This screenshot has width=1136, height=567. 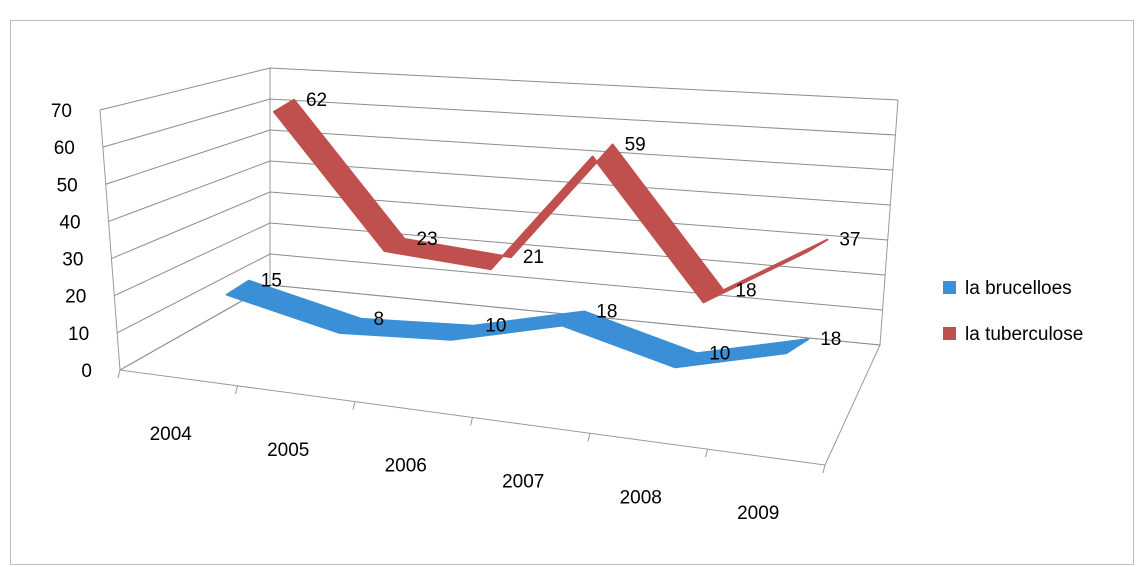 What do you see at coordinates (171, 434) in the screenshot?
I see `x-tick-label: 2004` at bounding box center [171, 434].